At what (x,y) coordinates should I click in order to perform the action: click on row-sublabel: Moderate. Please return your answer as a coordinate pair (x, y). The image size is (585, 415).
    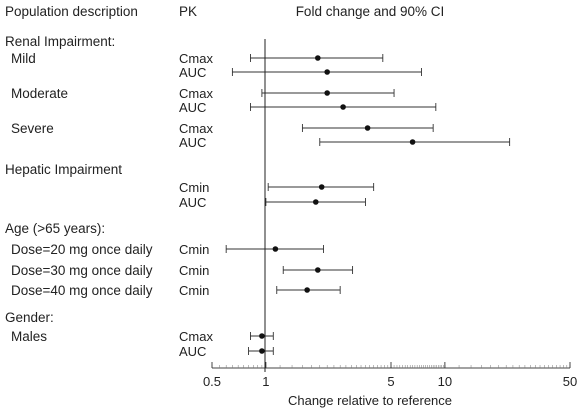
    Looking at the image, I should click on (39, 93).